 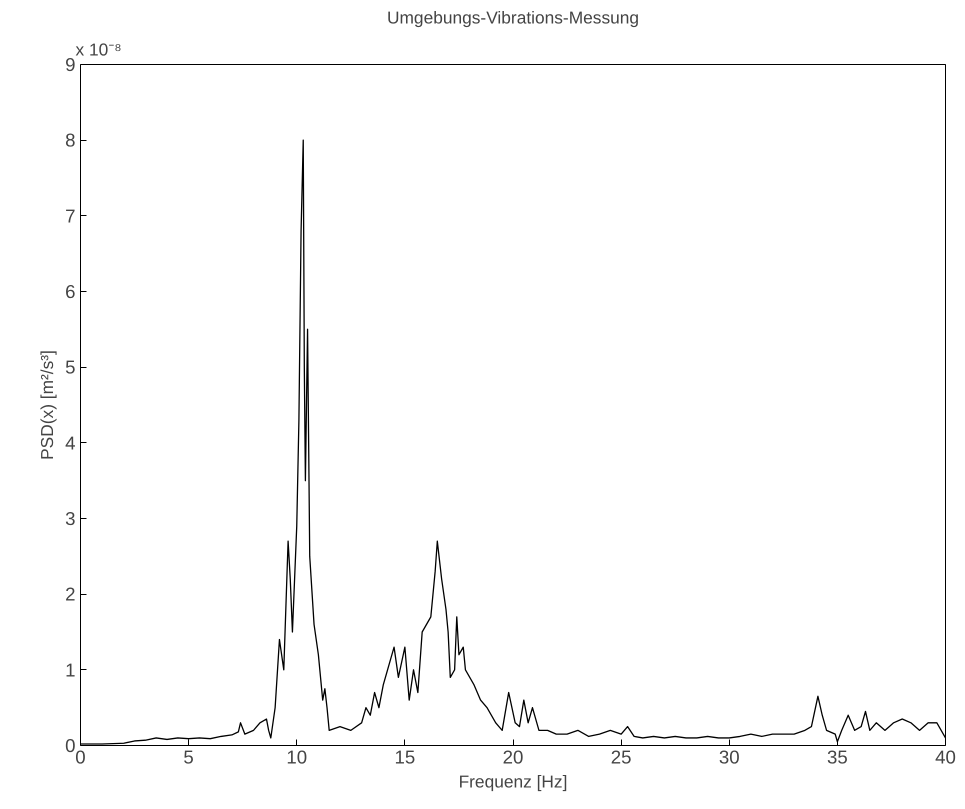 I want to click on x-tick-label: 25, so click(x=621, y=757).